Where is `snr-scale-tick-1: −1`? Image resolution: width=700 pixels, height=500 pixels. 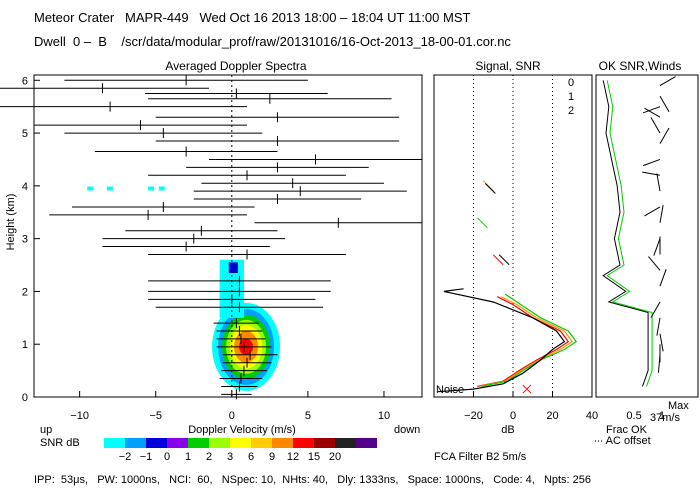 snr-scale-tick-1: −1 is located at coordinates (146, 457).